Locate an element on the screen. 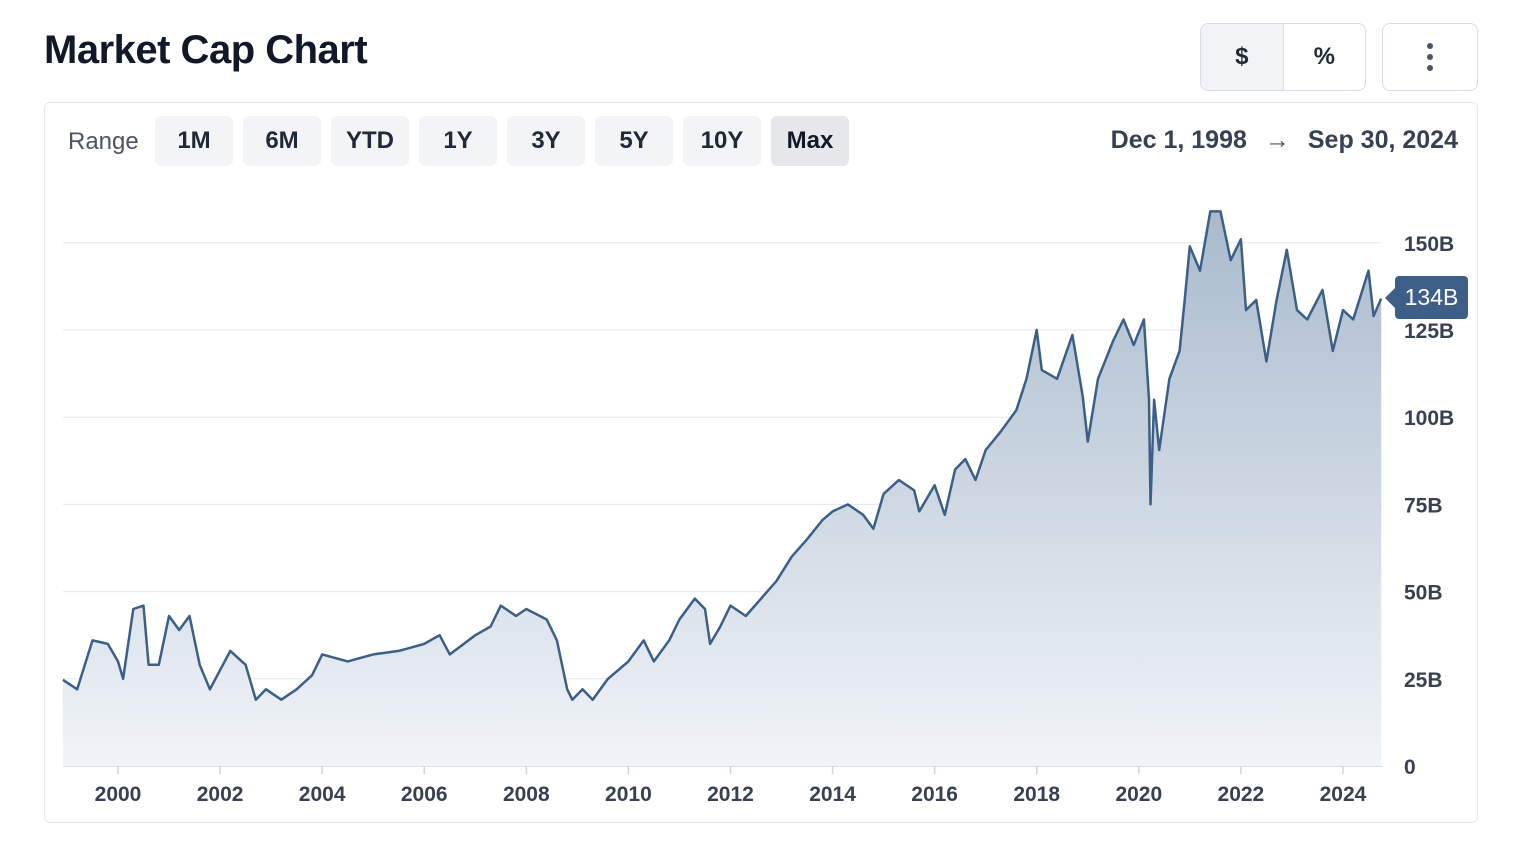  range-10y-button: 10Y is located at coordinates (722, 141).